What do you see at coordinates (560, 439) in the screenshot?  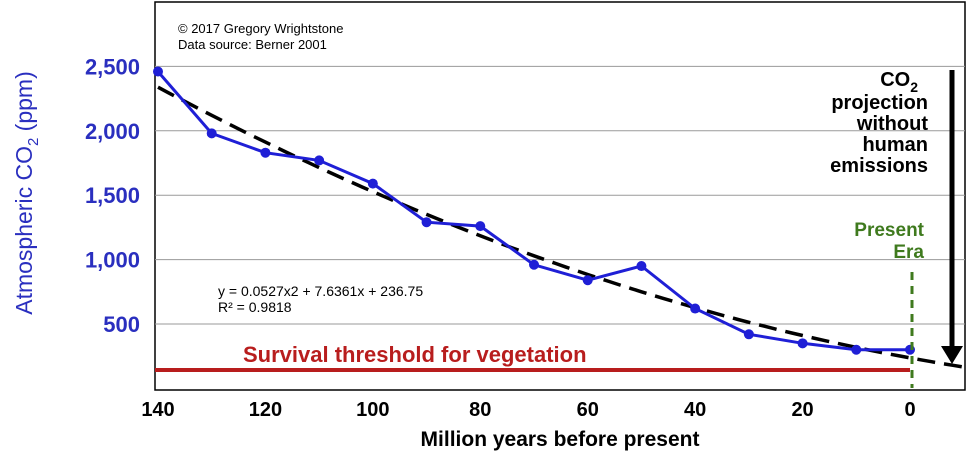 I see `x-axis-label: Million years before present` at bounding box center [560, 439].